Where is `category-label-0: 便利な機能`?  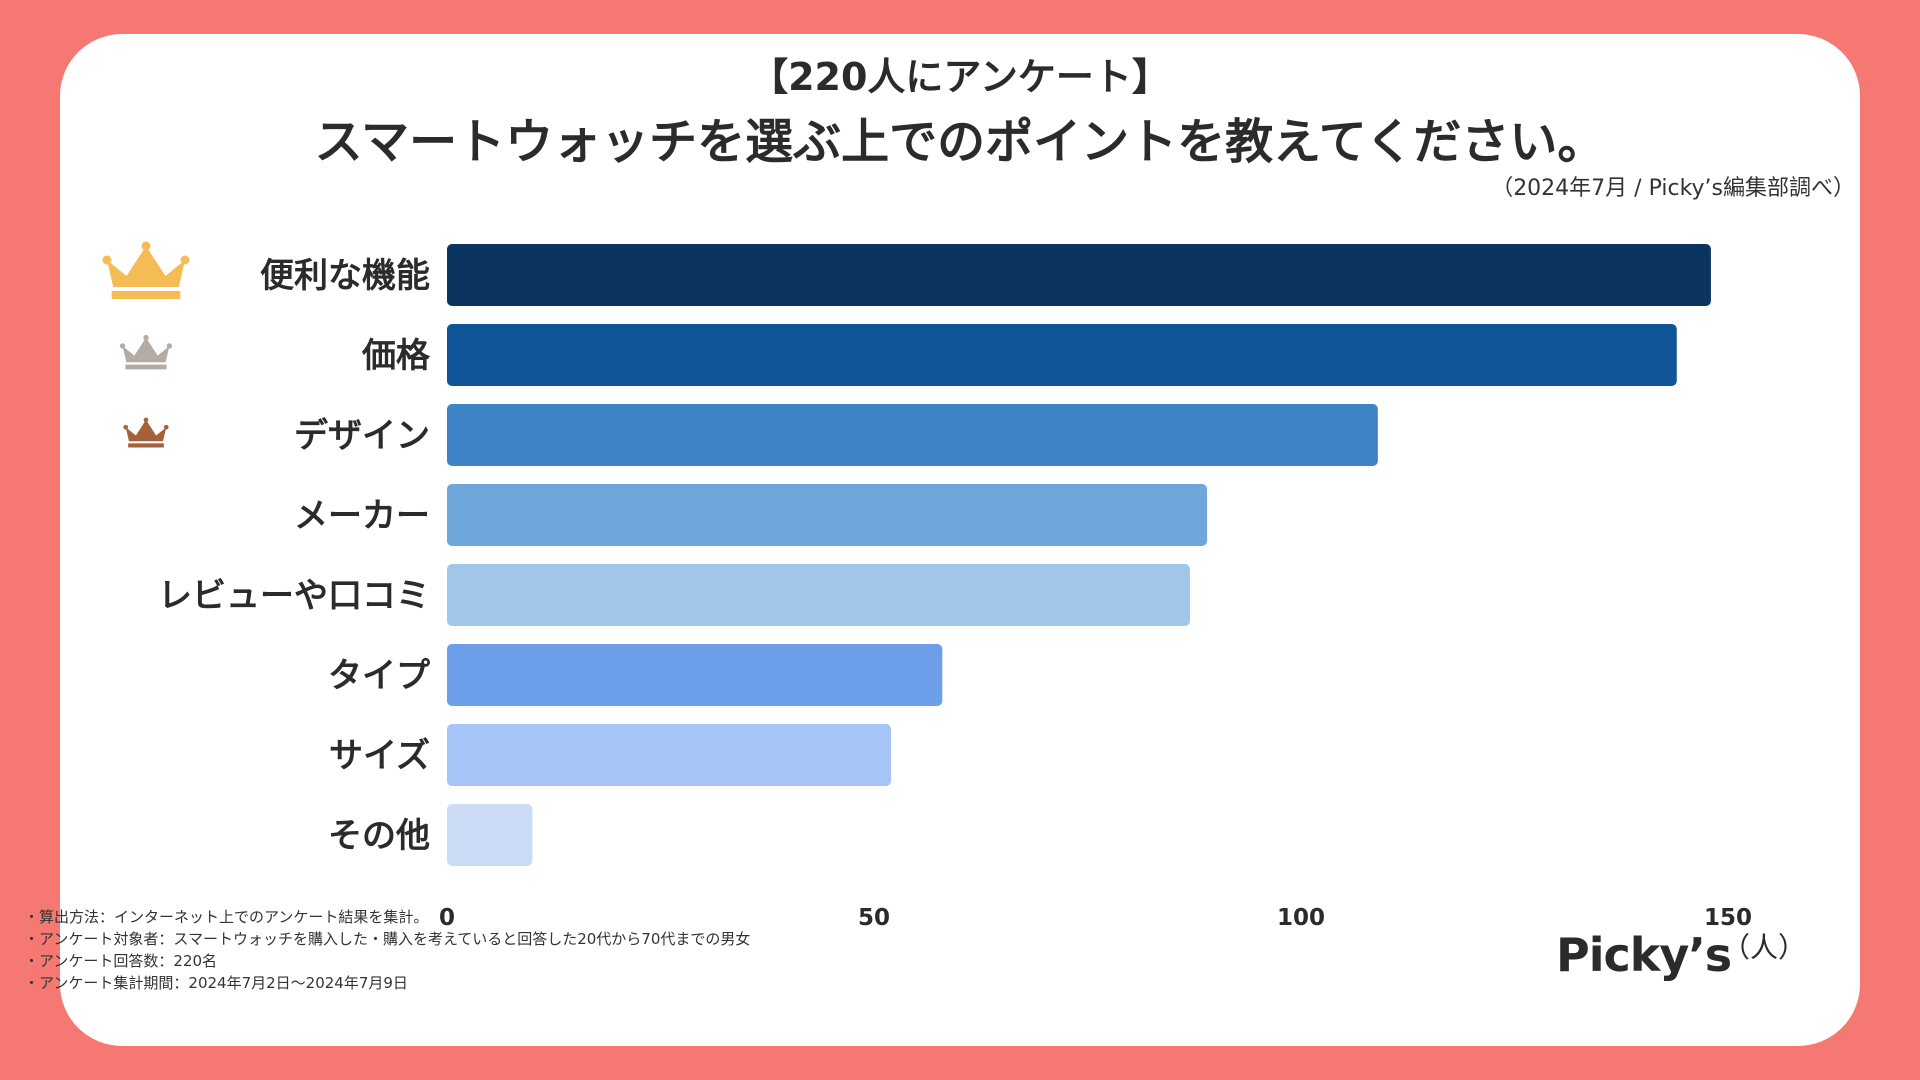
category-label-0: 便利な機能 is located at coordinates (345, 276).